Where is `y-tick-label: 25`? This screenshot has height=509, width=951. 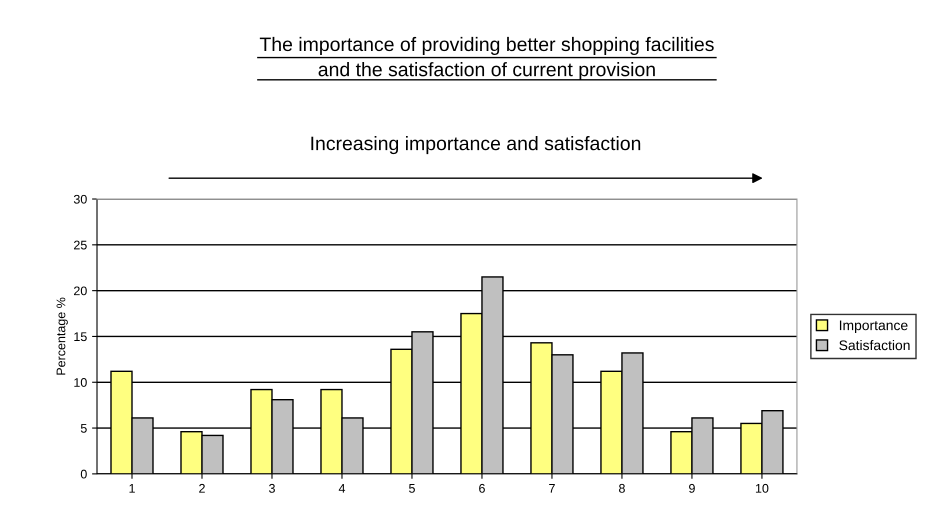
y-tick-label: 25 is located at coordinates (80, 245).